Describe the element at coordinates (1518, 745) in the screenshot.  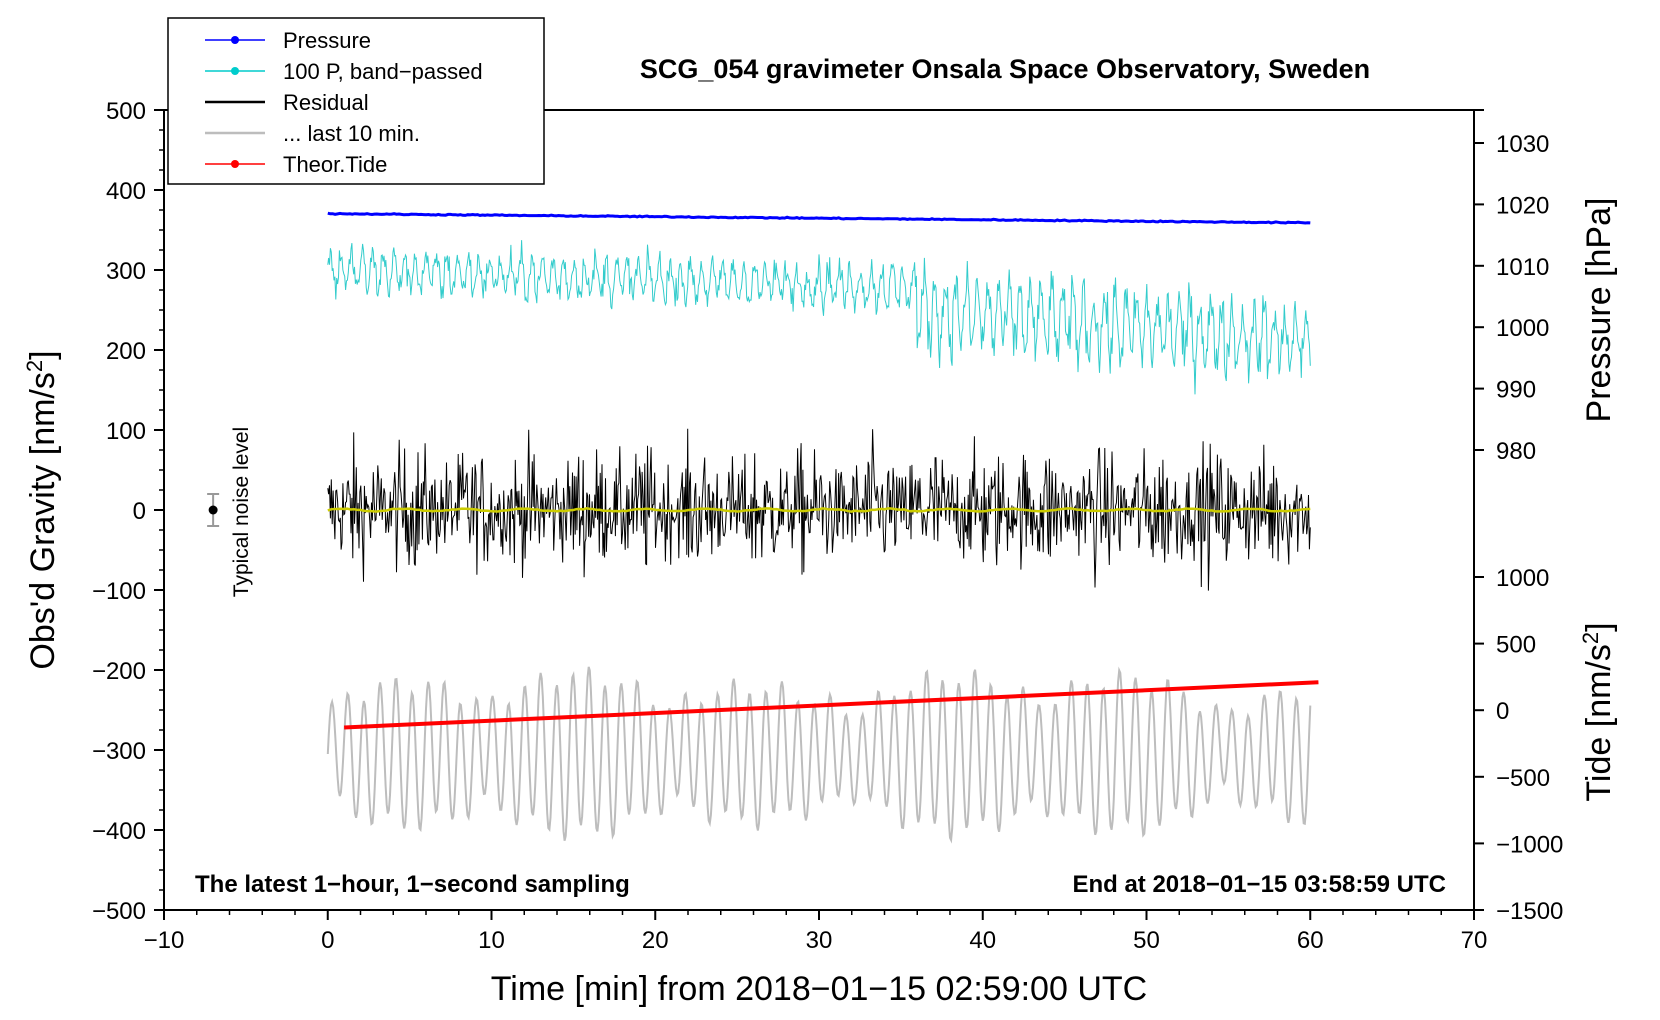
I see `tide-axis-ticks: 1000 500 0 −500 −1000 −1500` at that location.